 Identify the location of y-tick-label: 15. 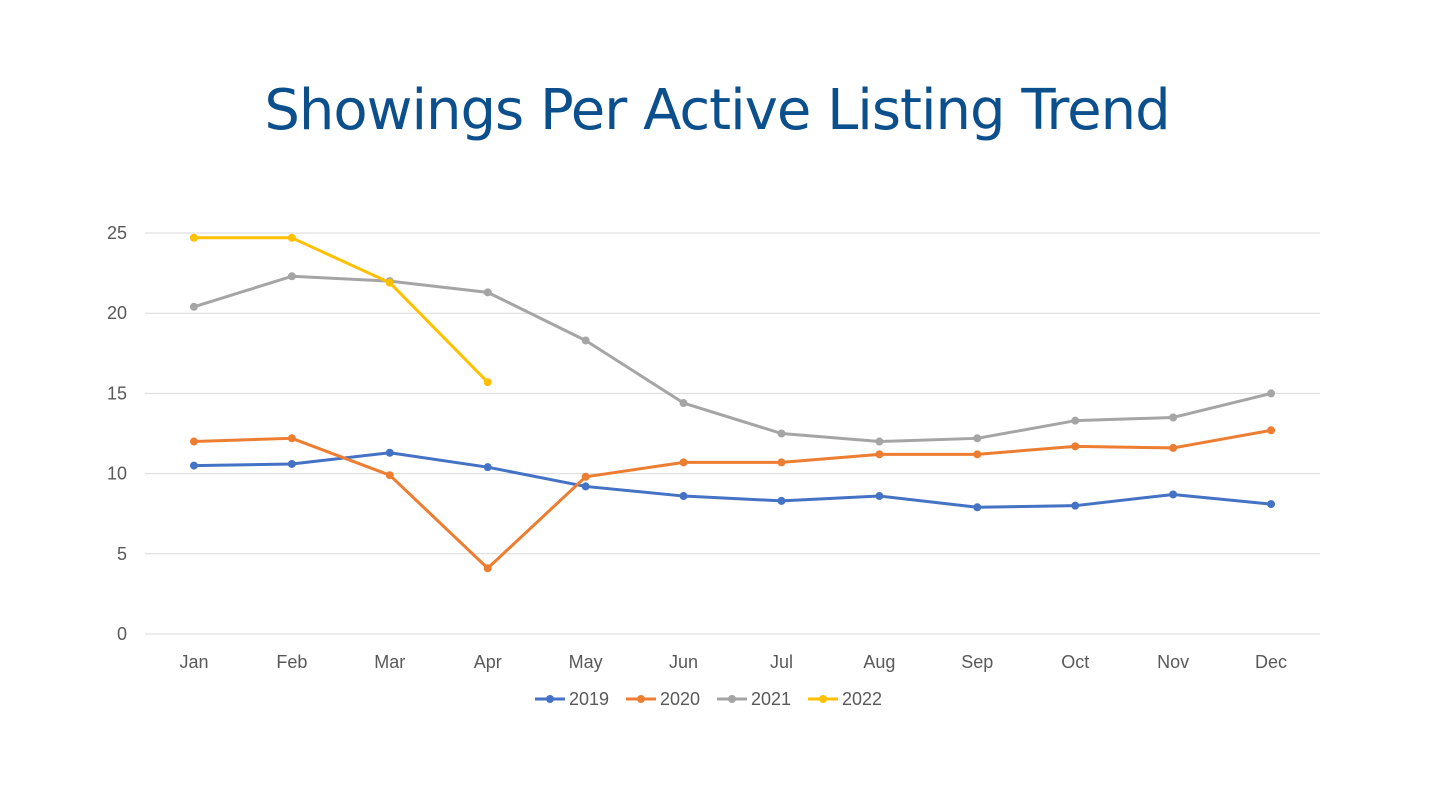
(117, 393).